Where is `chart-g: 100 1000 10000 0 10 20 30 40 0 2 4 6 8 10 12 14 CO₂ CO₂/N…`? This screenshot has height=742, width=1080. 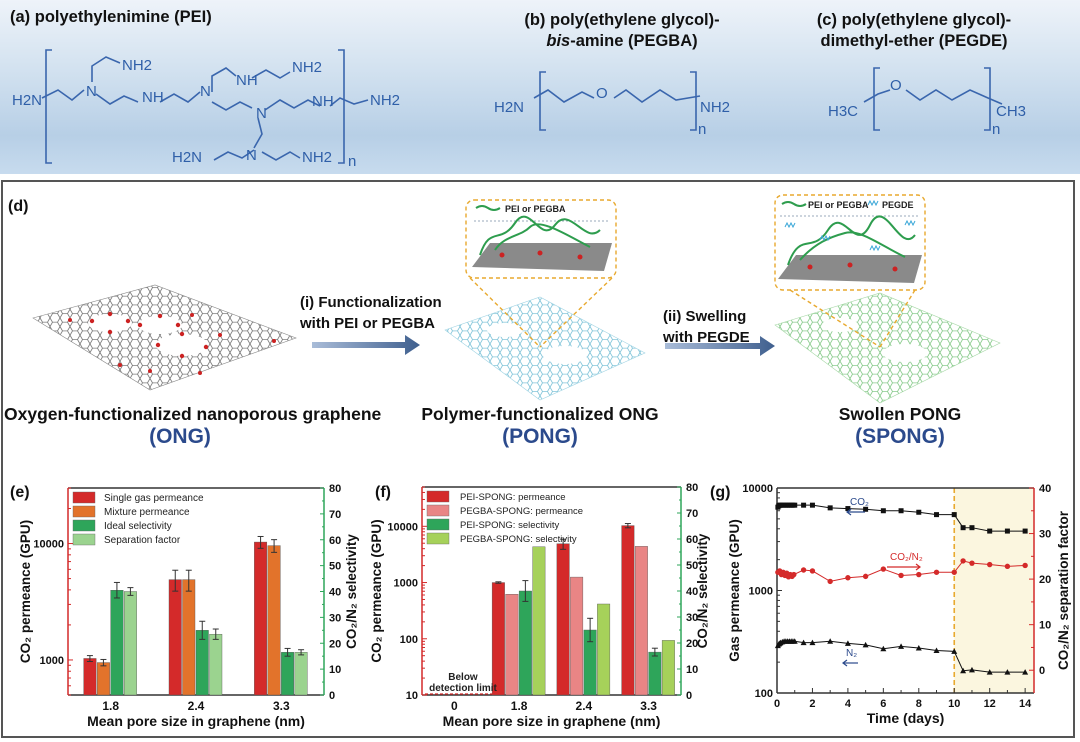 chart-g: 100 1000 10000 0 10 20 30 40 0 2 4 6 8 10 12 14 CO₂ CO₂/N… is located at coordinates (899, 604).